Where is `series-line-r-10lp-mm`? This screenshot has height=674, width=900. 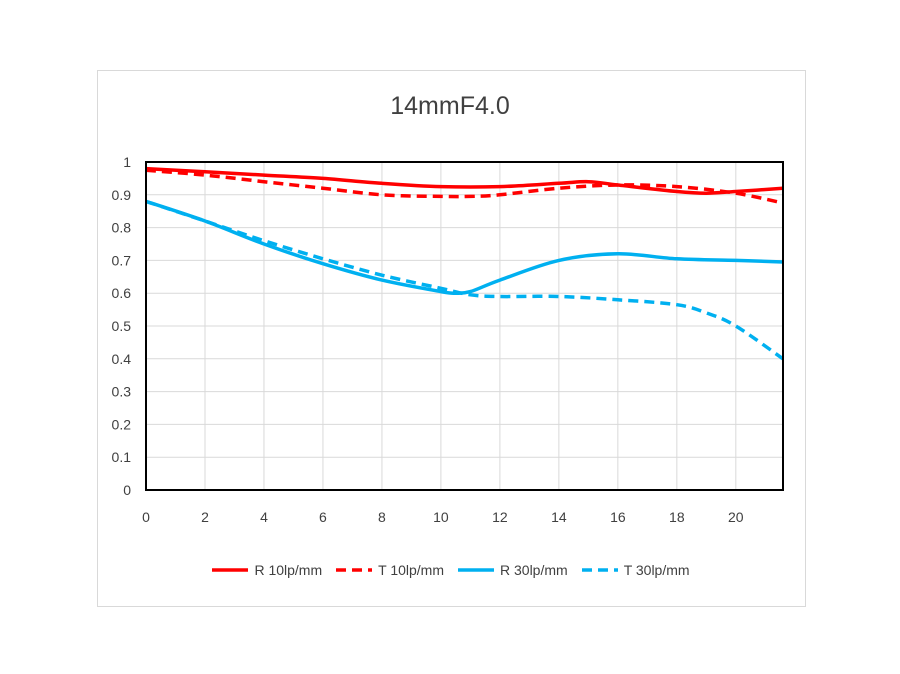 series-line-r-10lp-mm is located at coordinates (464, 180).